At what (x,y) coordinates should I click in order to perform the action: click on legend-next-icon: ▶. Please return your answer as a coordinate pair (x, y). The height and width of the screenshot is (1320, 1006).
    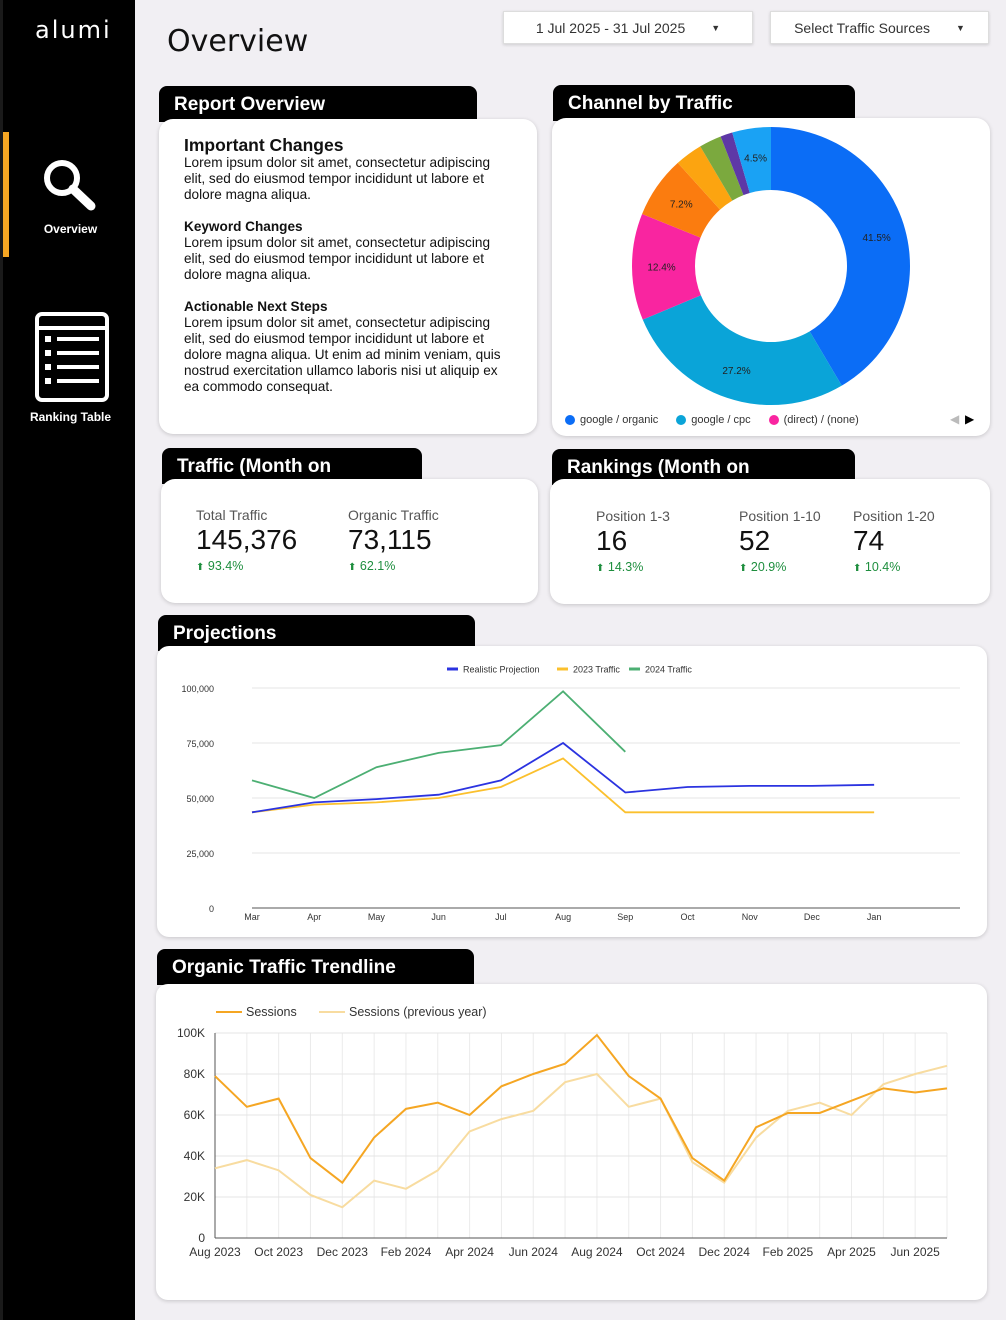
    Looking at the image, I should click on (970, 419).